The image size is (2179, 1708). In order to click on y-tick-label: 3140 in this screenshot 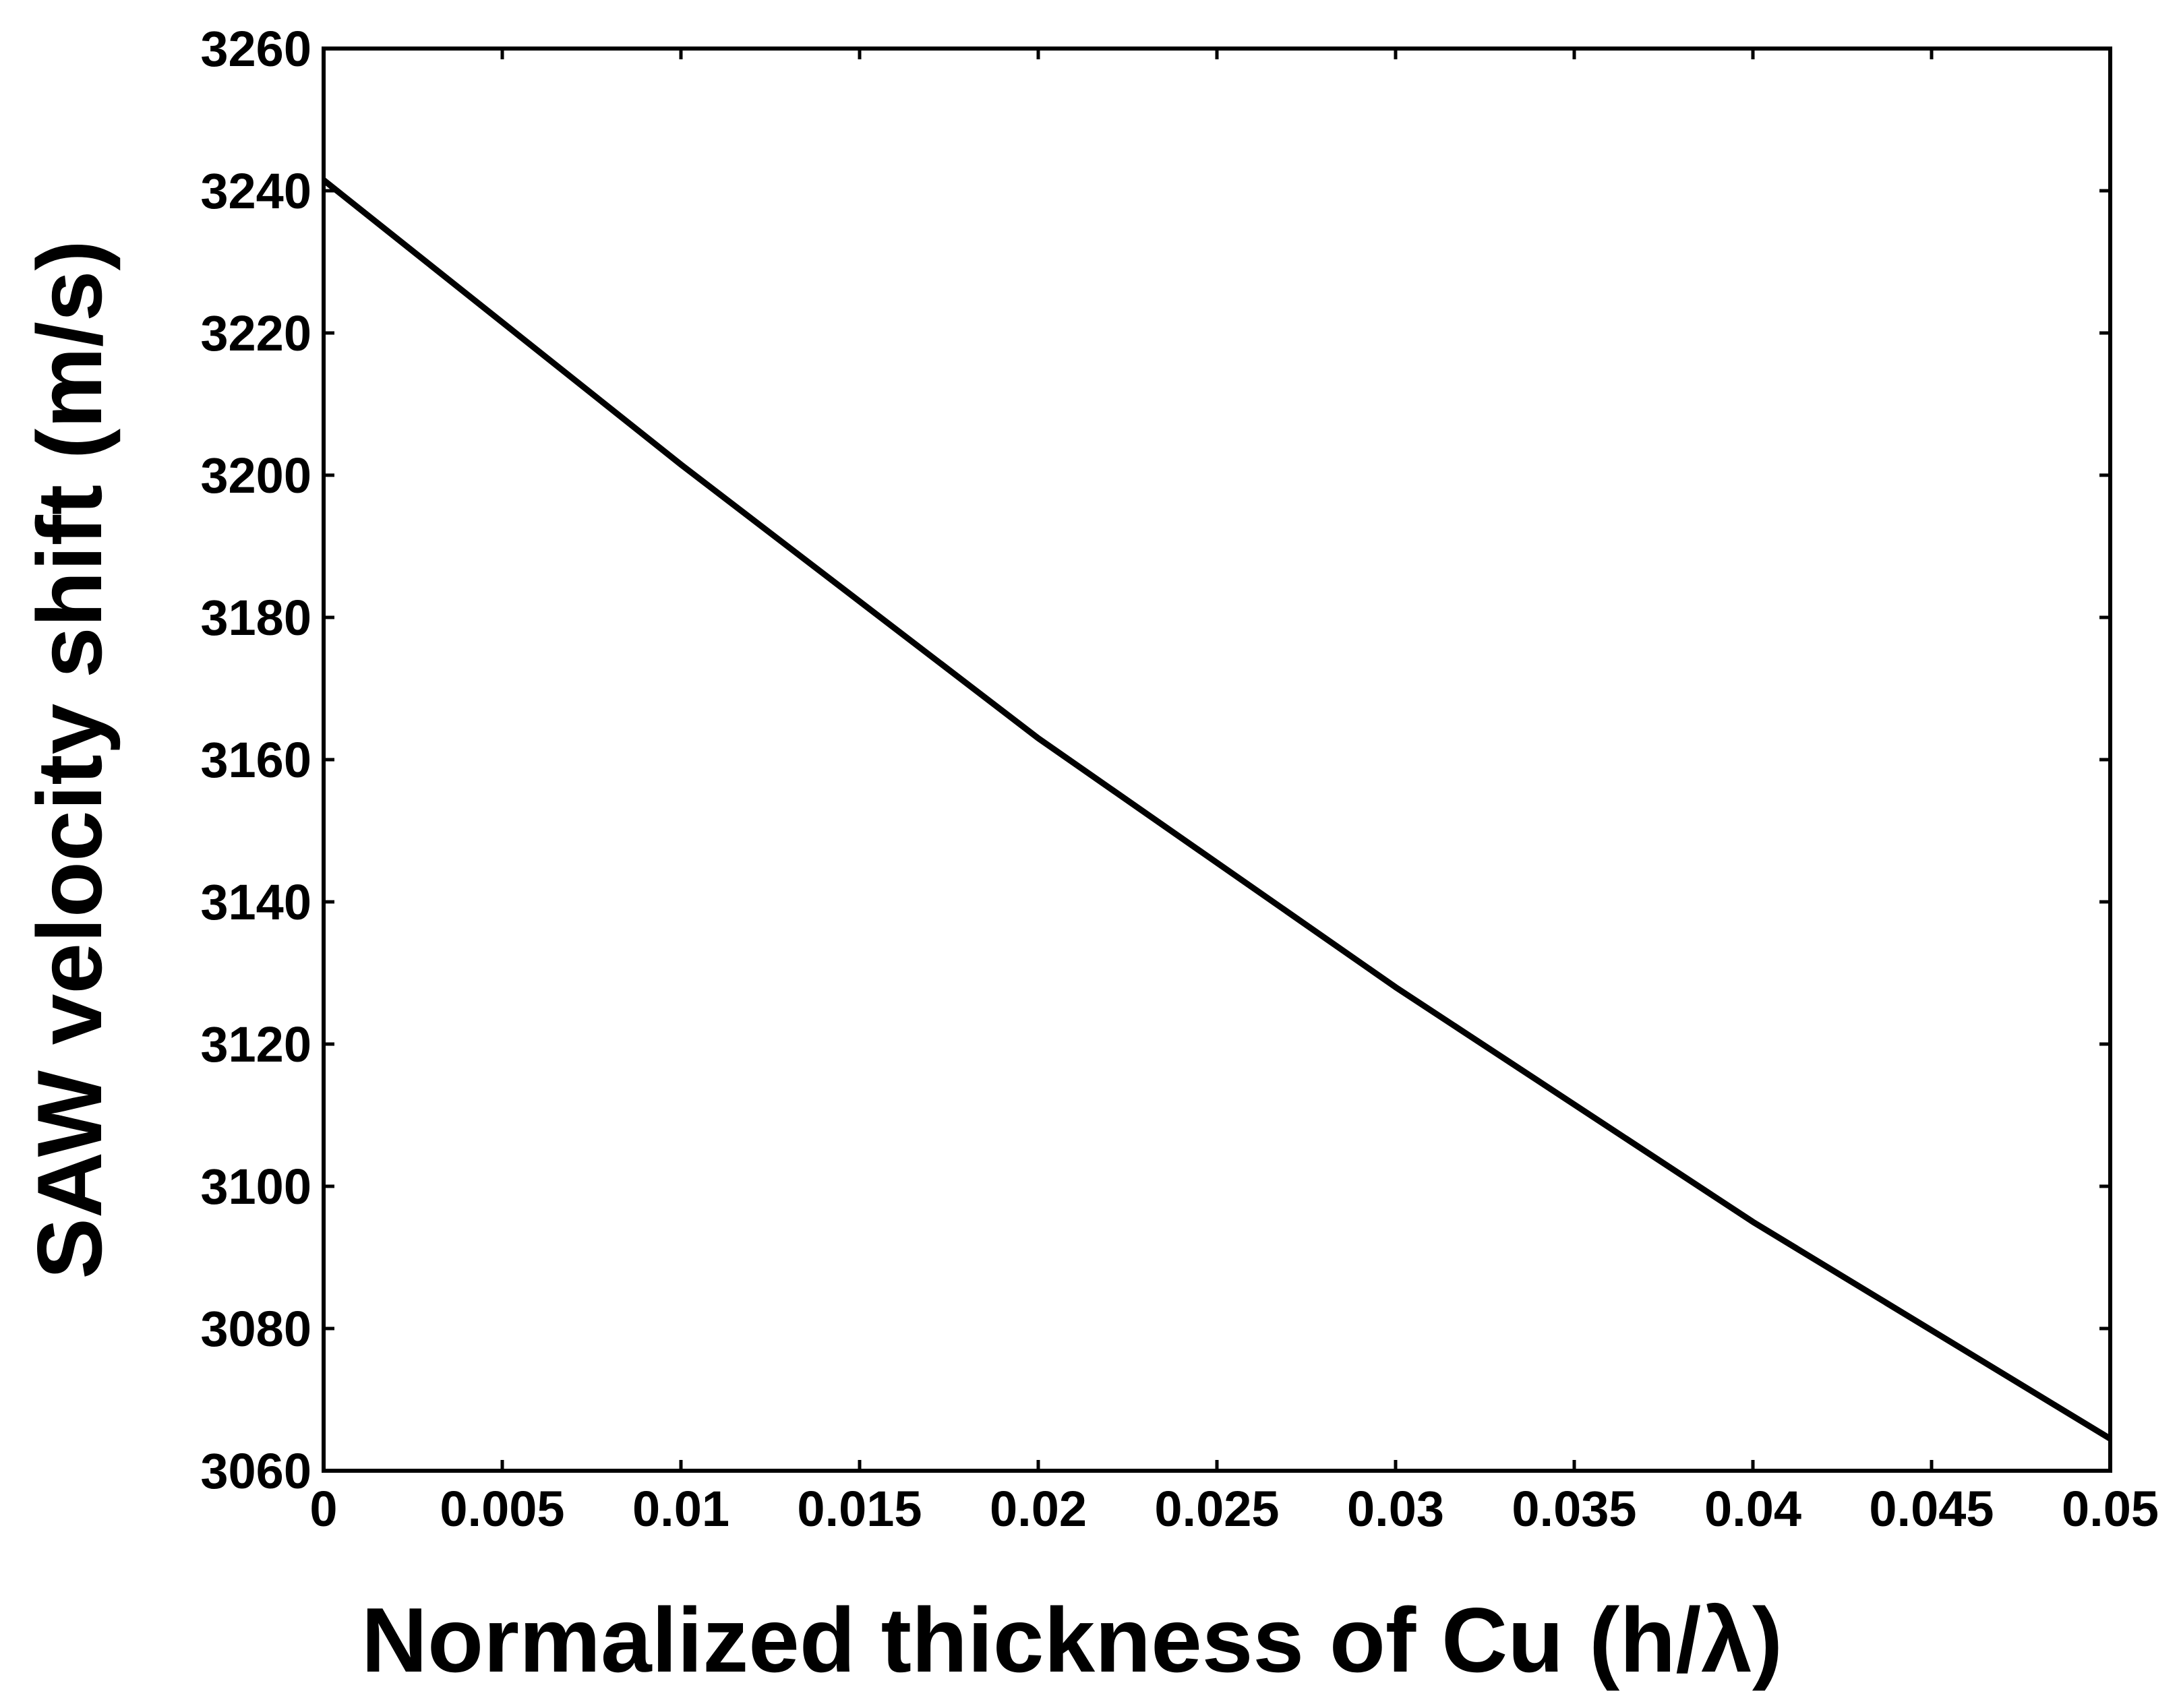, I will do `click(255, 902)`.